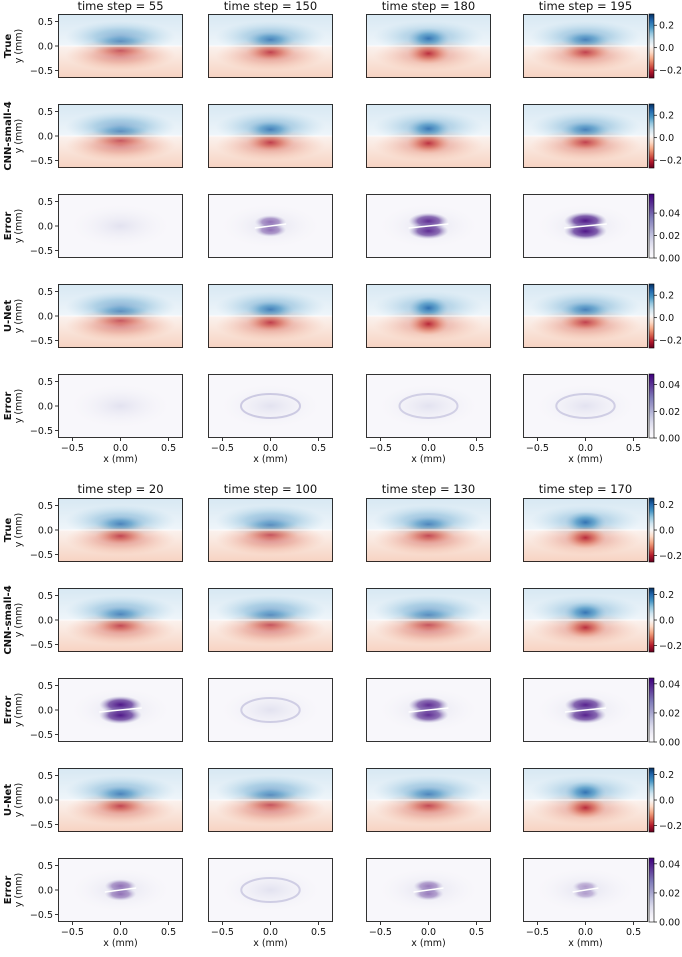  What do you see at coordinates (120, 489) in the screenshot?
I see `column-title: time step = 20` at bounding box center [120, 489].